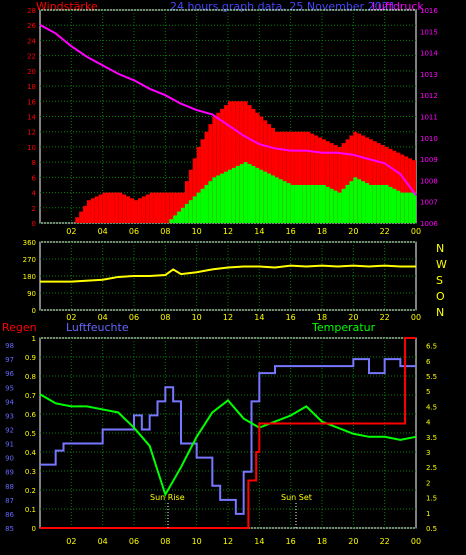 This screenshot has width=466, height=555. I want to click on wind-y-tick: 6, so click(34, 178).